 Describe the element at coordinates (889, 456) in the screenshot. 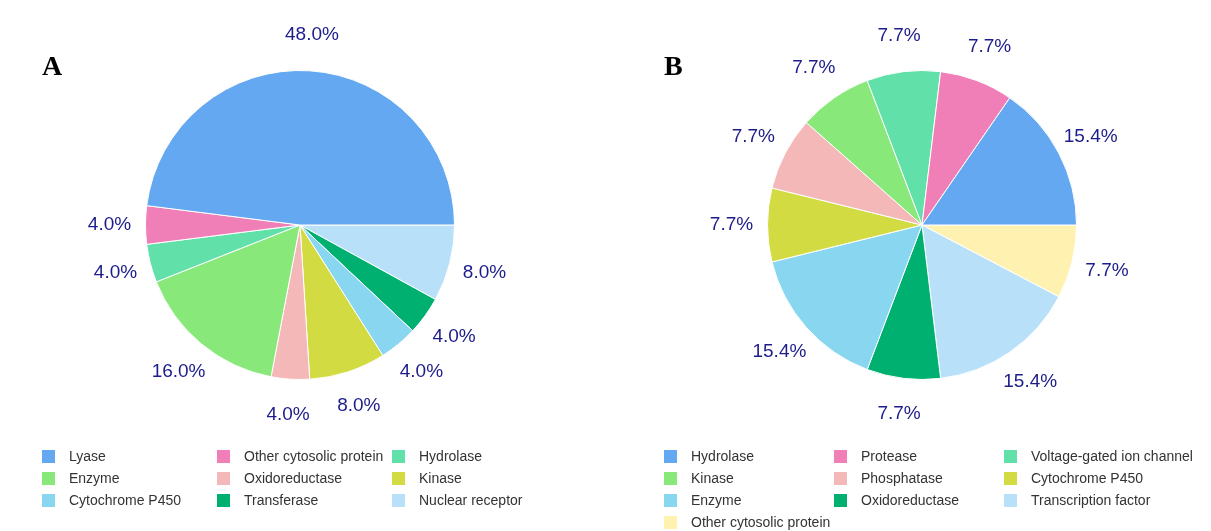

I see `legend-label: Protease` at that location.